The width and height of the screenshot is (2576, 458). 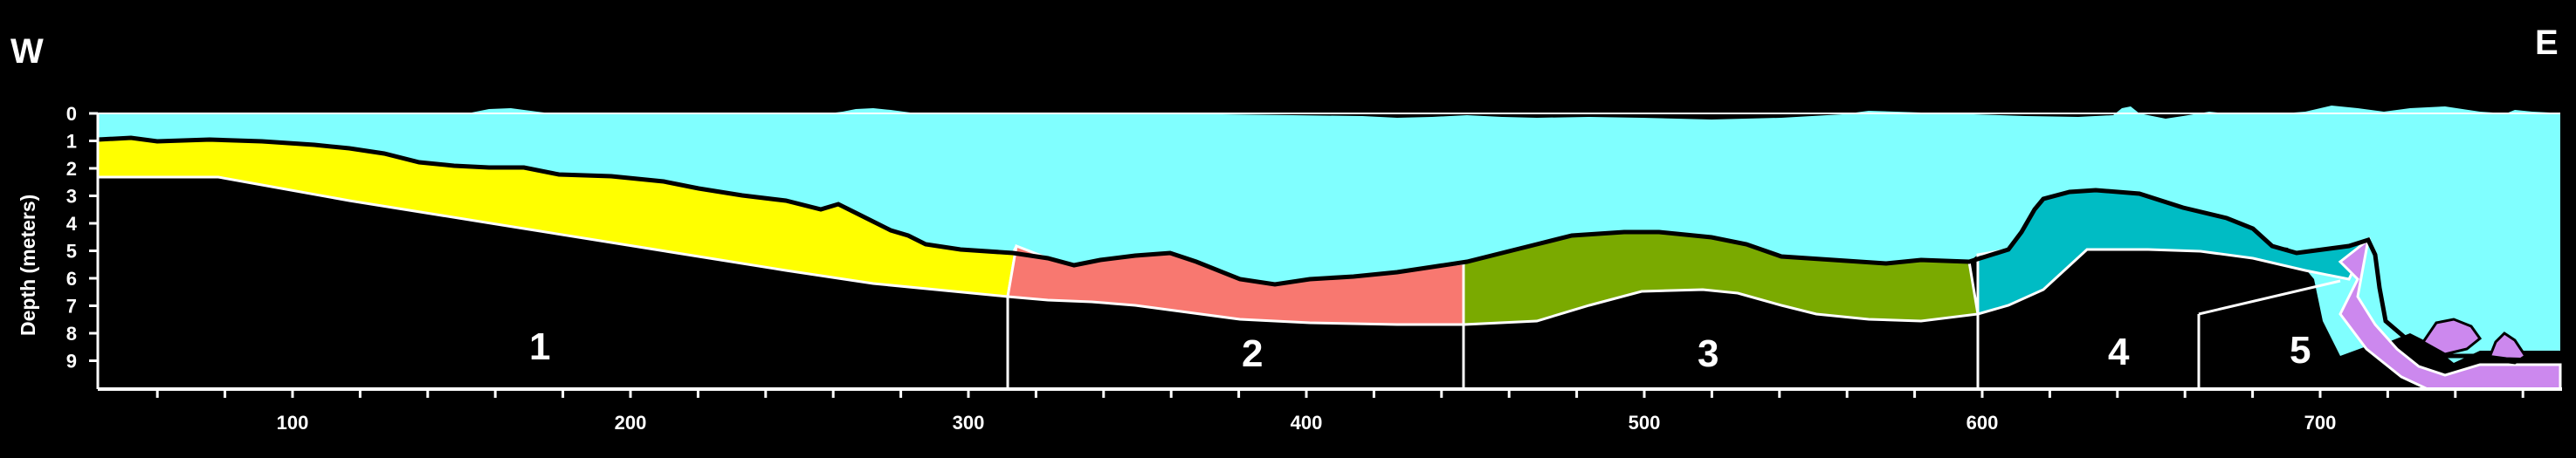 I want to click on segment-4-label: 4, so click(x=2119, y=352).